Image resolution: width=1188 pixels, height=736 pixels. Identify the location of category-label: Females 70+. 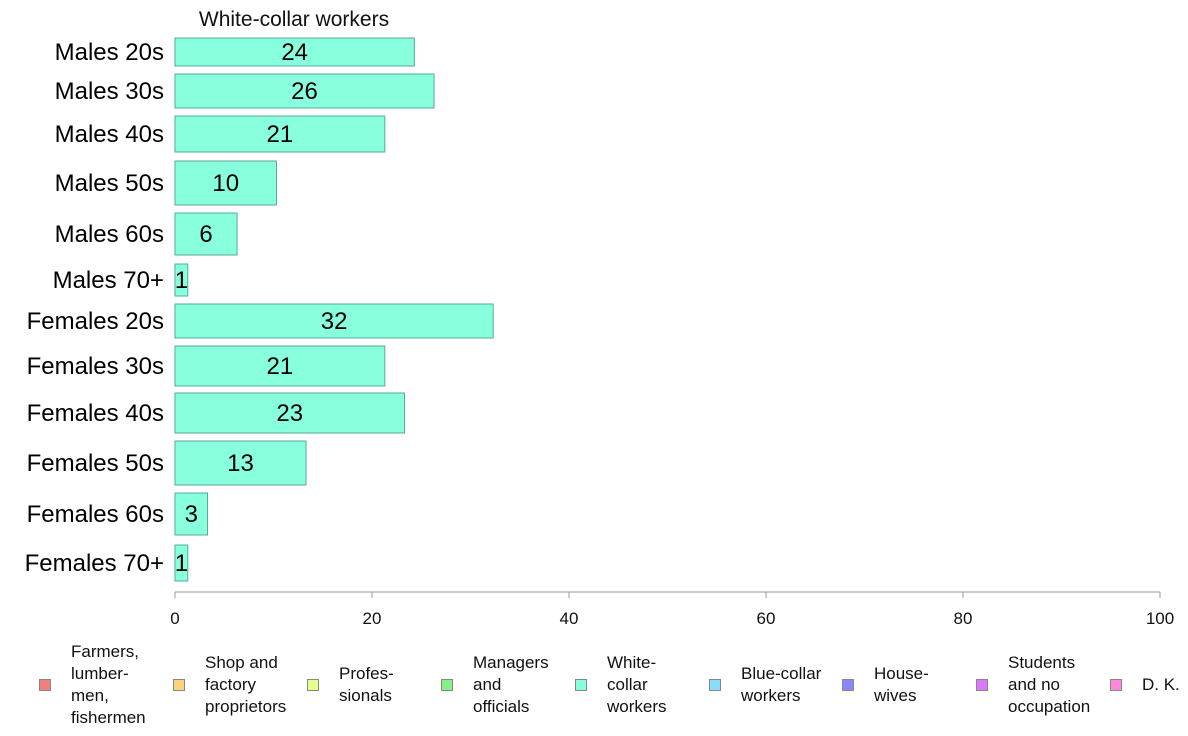
(94, 563).